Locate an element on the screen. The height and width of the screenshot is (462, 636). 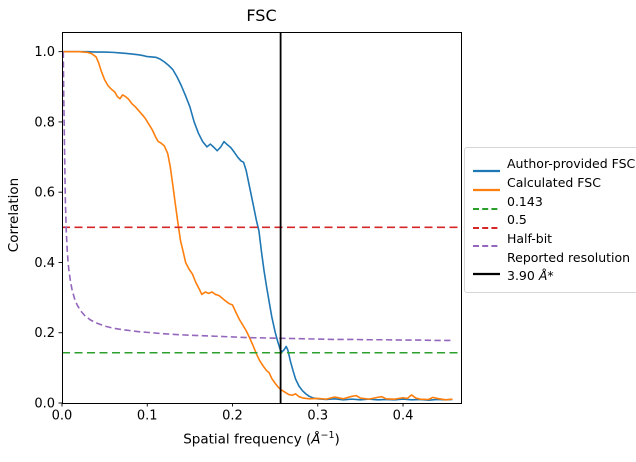
x-axis-label: Spatial frequency (Å−1) is located at coordinates (261, 439).